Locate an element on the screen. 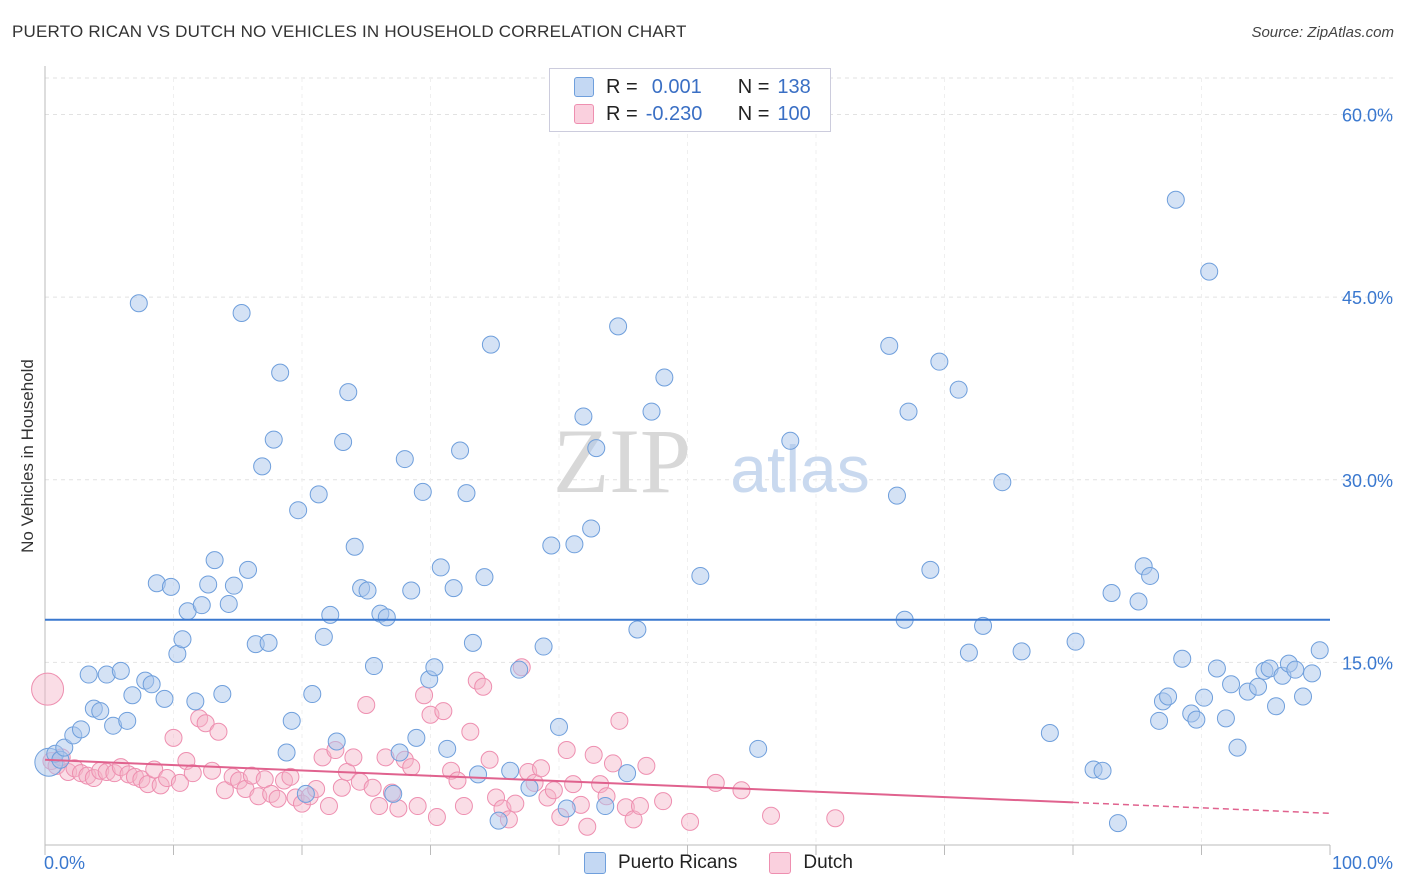 This screenshot has width=1406, height=892. legend-row-dutch: R = -0.230 N = 100 is located at coordinates (692, 114).